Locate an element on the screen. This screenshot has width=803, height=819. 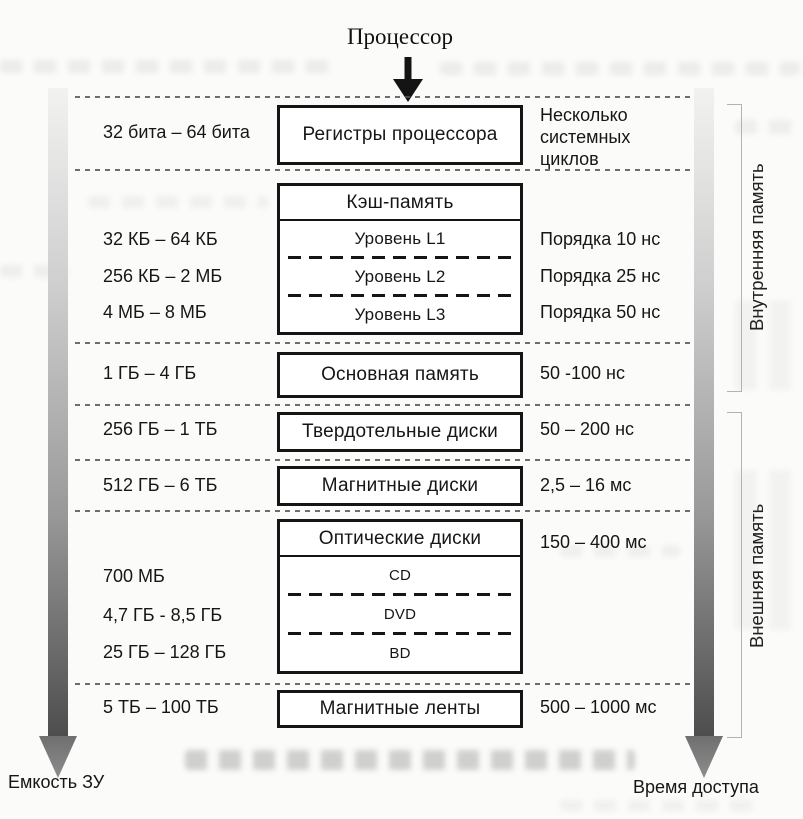
tape-box-label: Магнитные ленты is located at coordinates (400, 708).